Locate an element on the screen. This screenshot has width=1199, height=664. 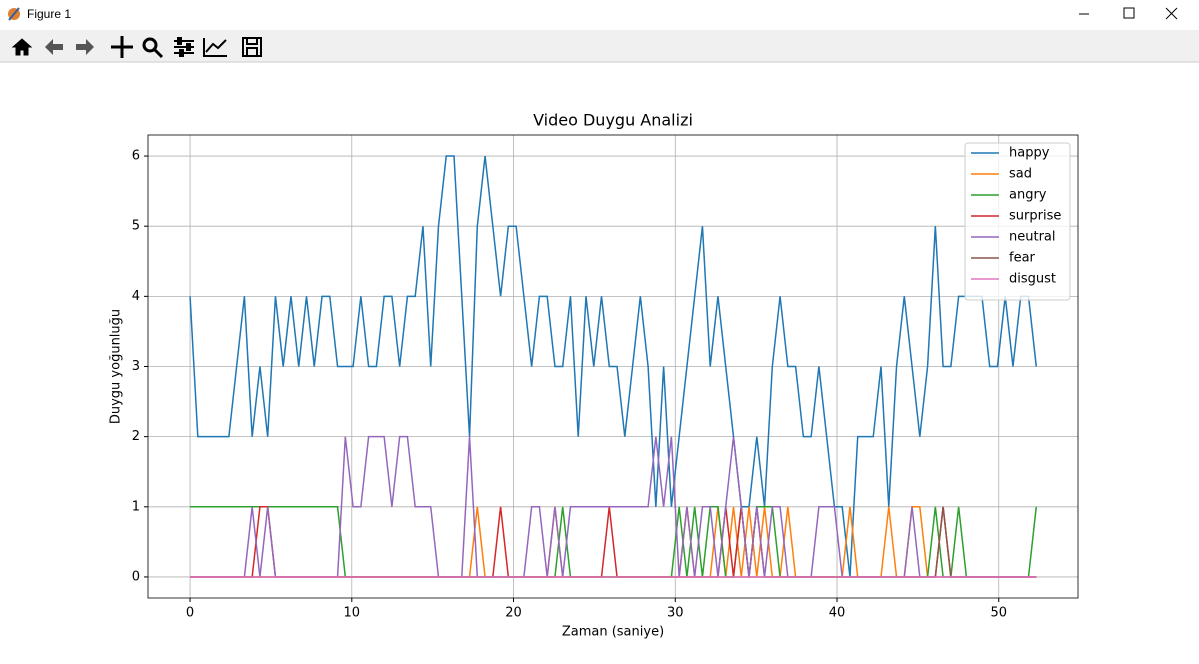
x-tick-label: 20 is located at coordinates (513, 613).